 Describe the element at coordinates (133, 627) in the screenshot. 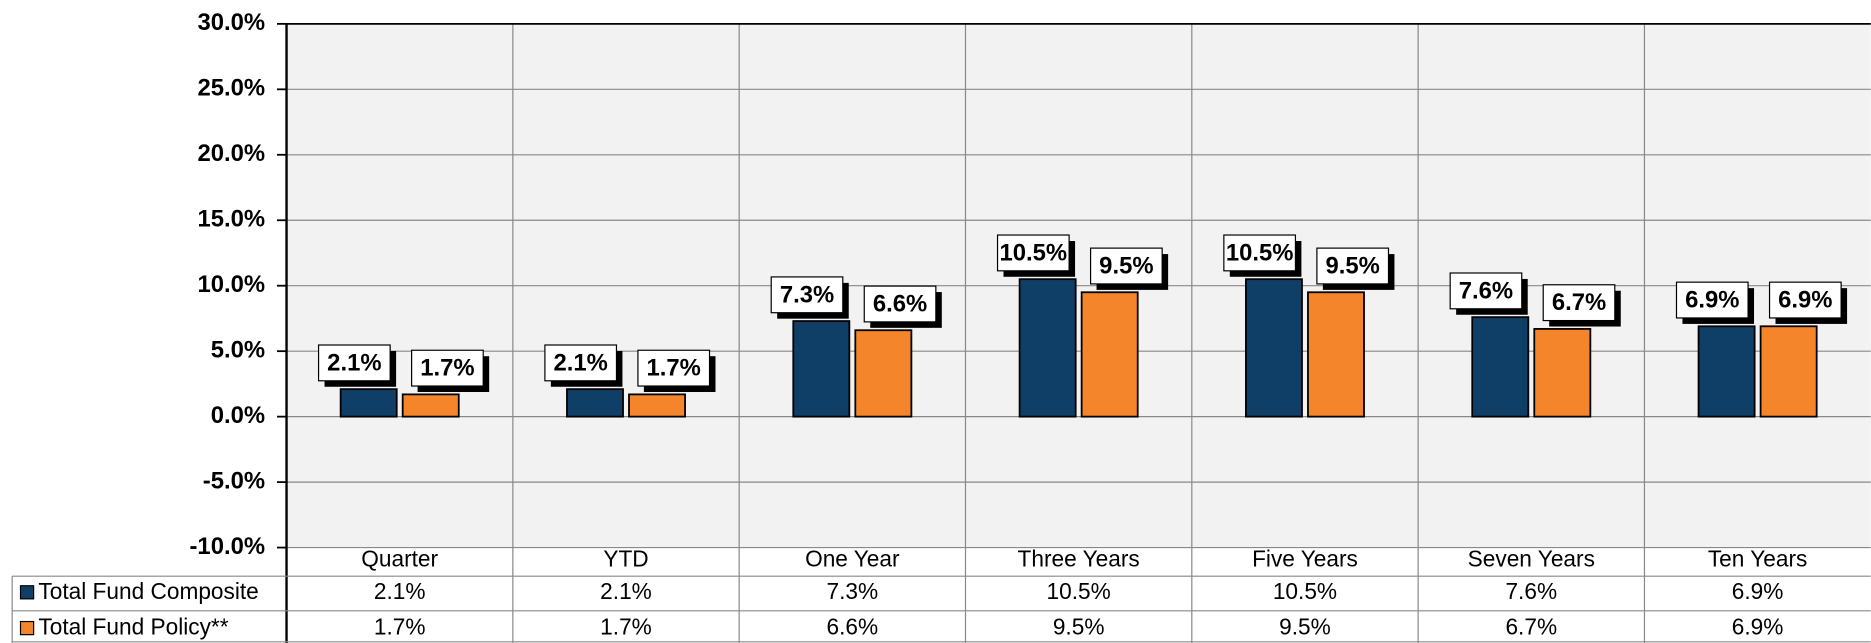

I see `legend-label: Total Fund Policy**` at that location.